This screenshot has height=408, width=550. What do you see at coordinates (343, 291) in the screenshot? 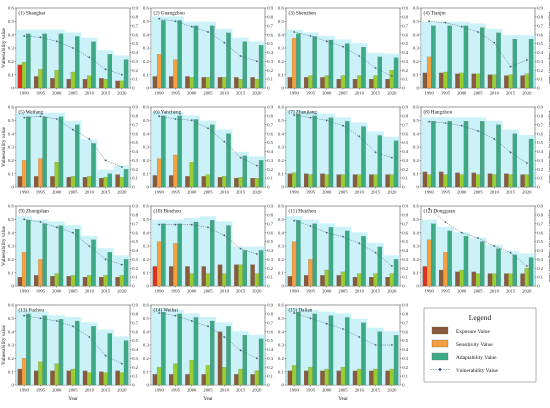
I see `x-tick-label: 2005` at bounding box center [343, 291].